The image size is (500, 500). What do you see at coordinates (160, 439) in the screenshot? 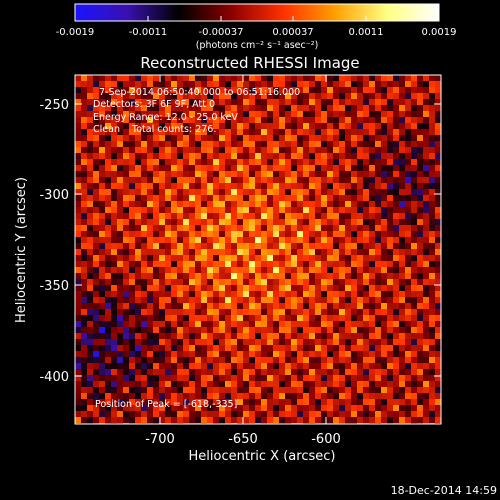
I see `x-tick-label: -700` at bounding box center [160, 439].